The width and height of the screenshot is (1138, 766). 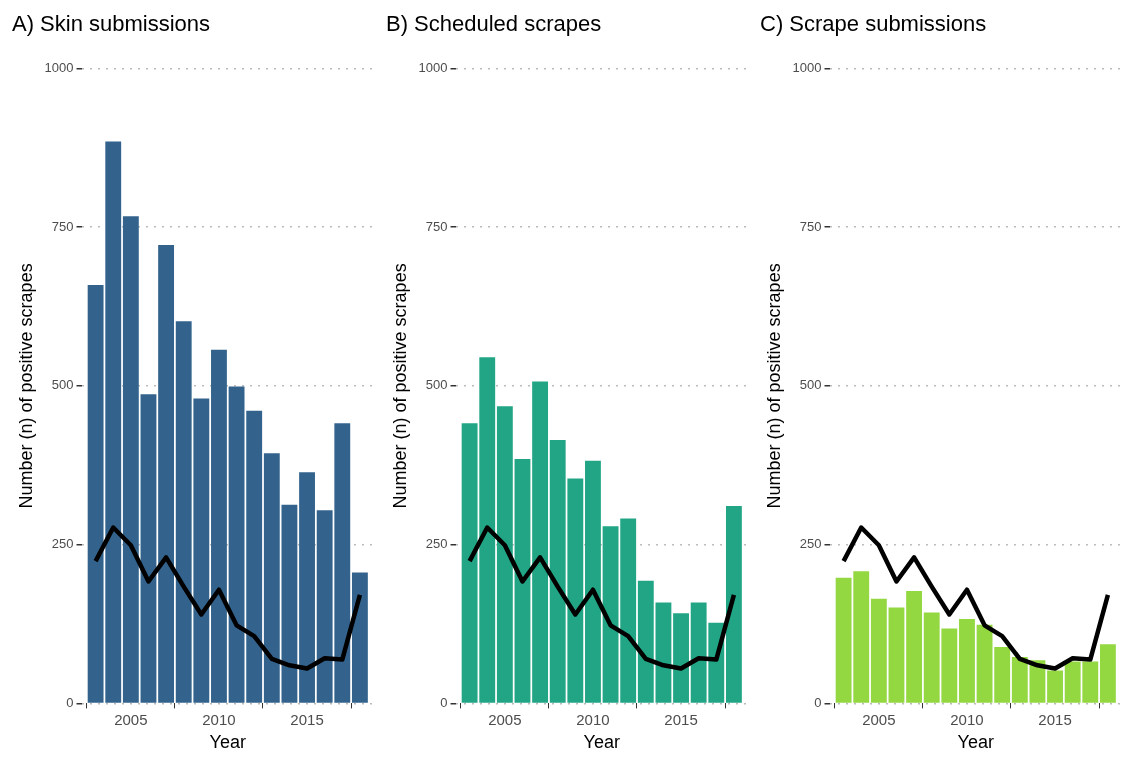 What do you see at coordinates (111, 24) in the screenshot?
I see `chart-title: A) Skin submissions` at bounding box center [111, 24].